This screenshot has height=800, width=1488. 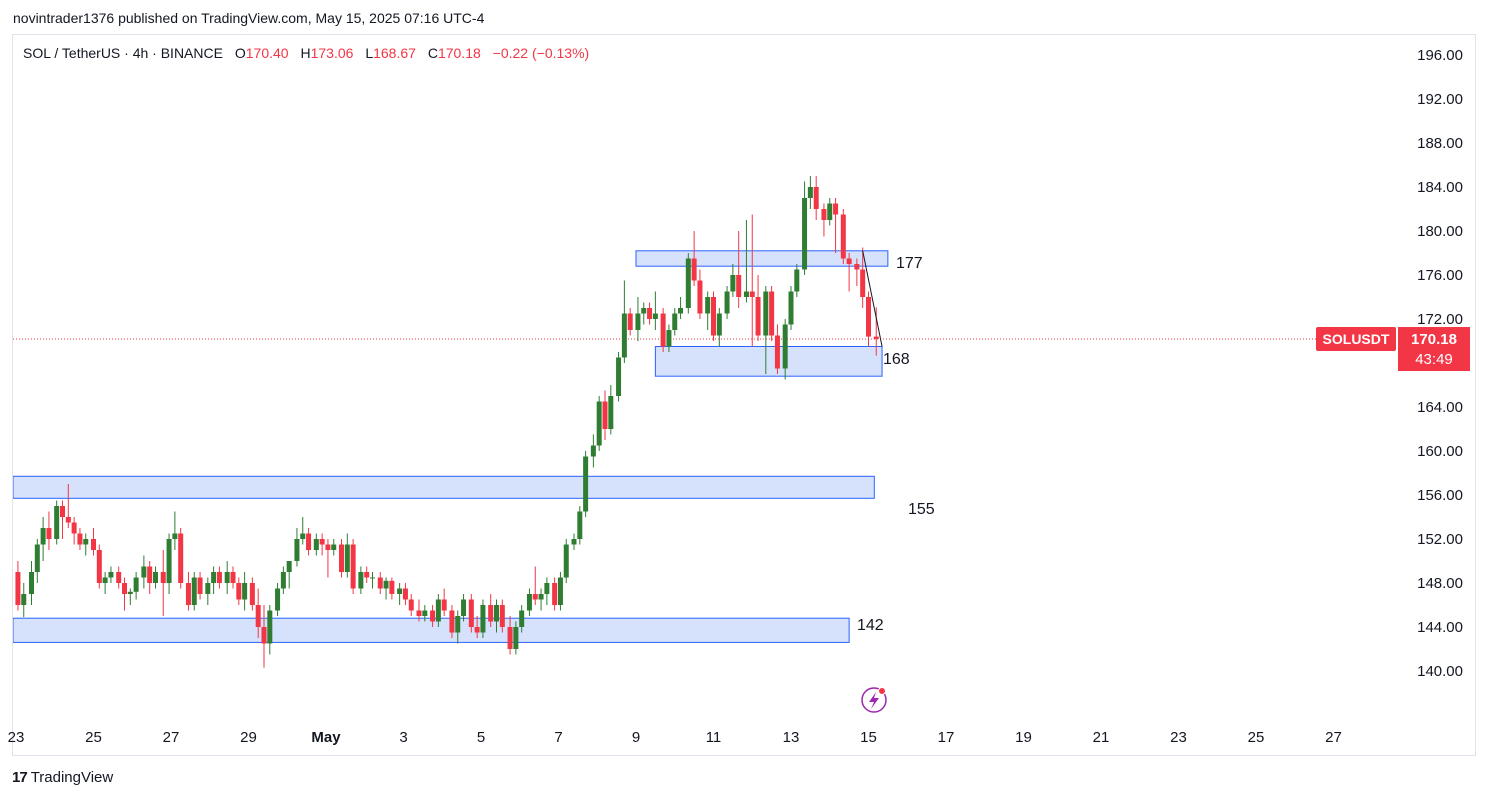 What do you see at coordinates (123, 53) in the screenshot?
I see `symbol-label: SOL / TetherUS · 4h · BINANCE` at bounding box center [123, 53].